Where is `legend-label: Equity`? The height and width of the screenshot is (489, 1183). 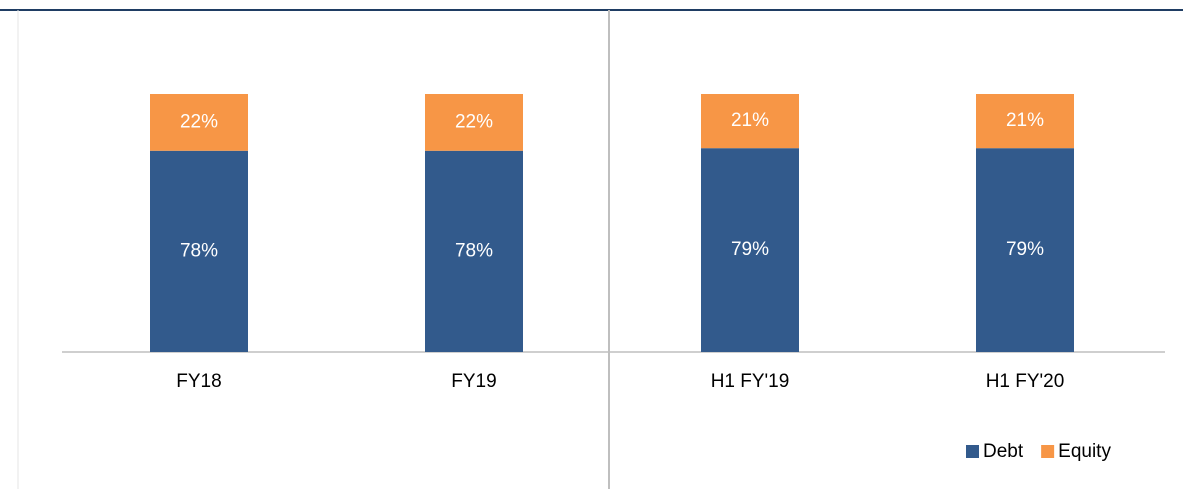
legend-label: Equity is located at coordinates (1084, 451).